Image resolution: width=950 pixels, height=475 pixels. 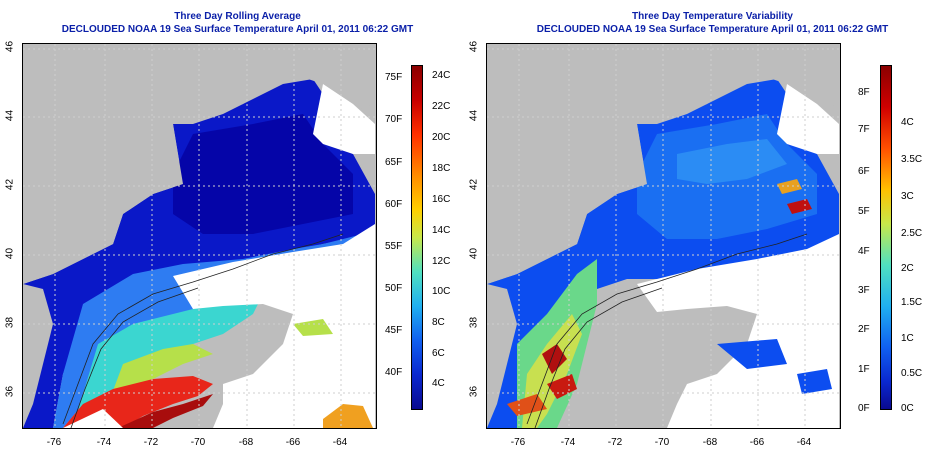 I want to click on colorbar-c-label: 6C, so click(x=438, y=353).